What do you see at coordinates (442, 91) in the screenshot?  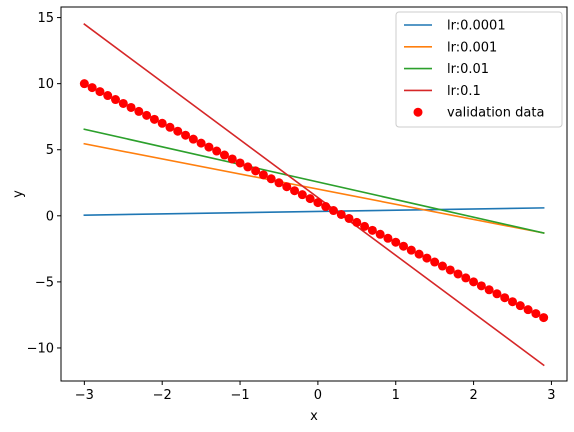 I see `legend-item: lr:0.1` at bounding box center [442, 91].